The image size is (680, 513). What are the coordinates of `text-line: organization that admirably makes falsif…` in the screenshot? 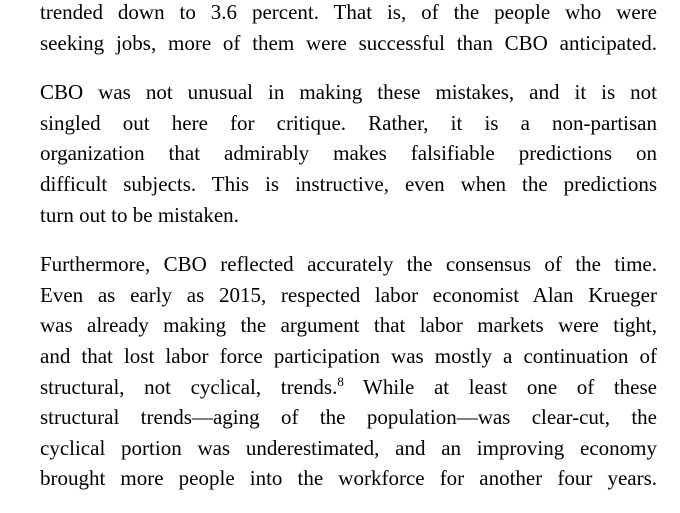 It's located at (348, 153).